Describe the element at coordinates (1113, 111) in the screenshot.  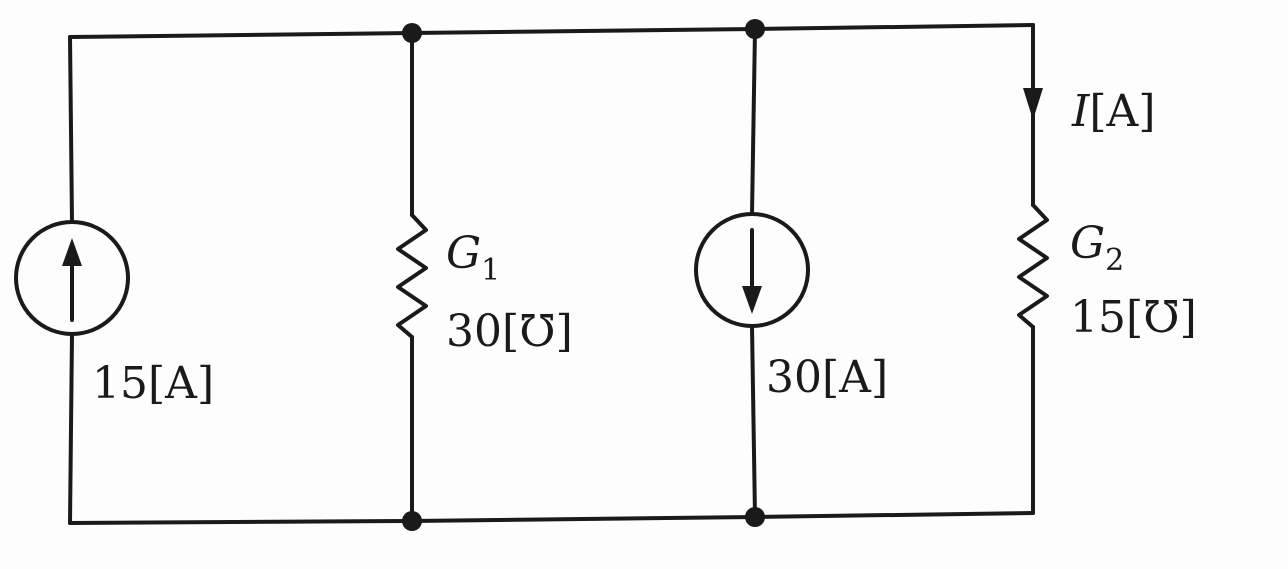
I see `current-label: I[A]` at that location.